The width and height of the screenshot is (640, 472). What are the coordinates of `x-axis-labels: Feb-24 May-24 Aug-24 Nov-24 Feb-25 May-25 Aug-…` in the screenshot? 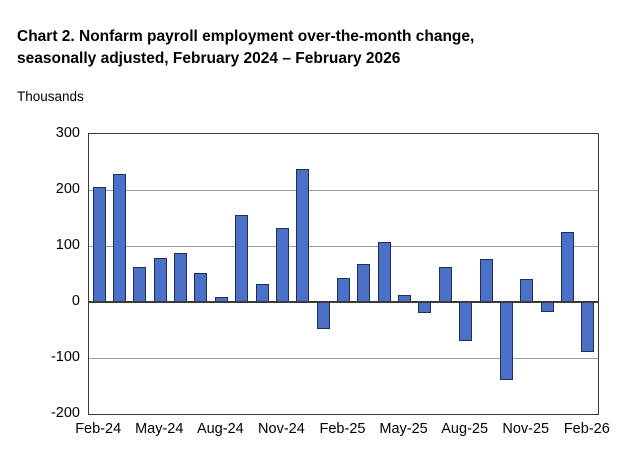 It's located at (342, 431).